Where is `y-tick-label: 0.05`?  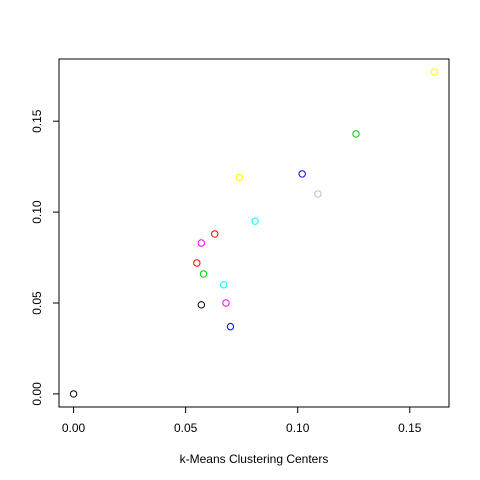
y-tick-label: 0.05 is located at coordinates (37, 303).